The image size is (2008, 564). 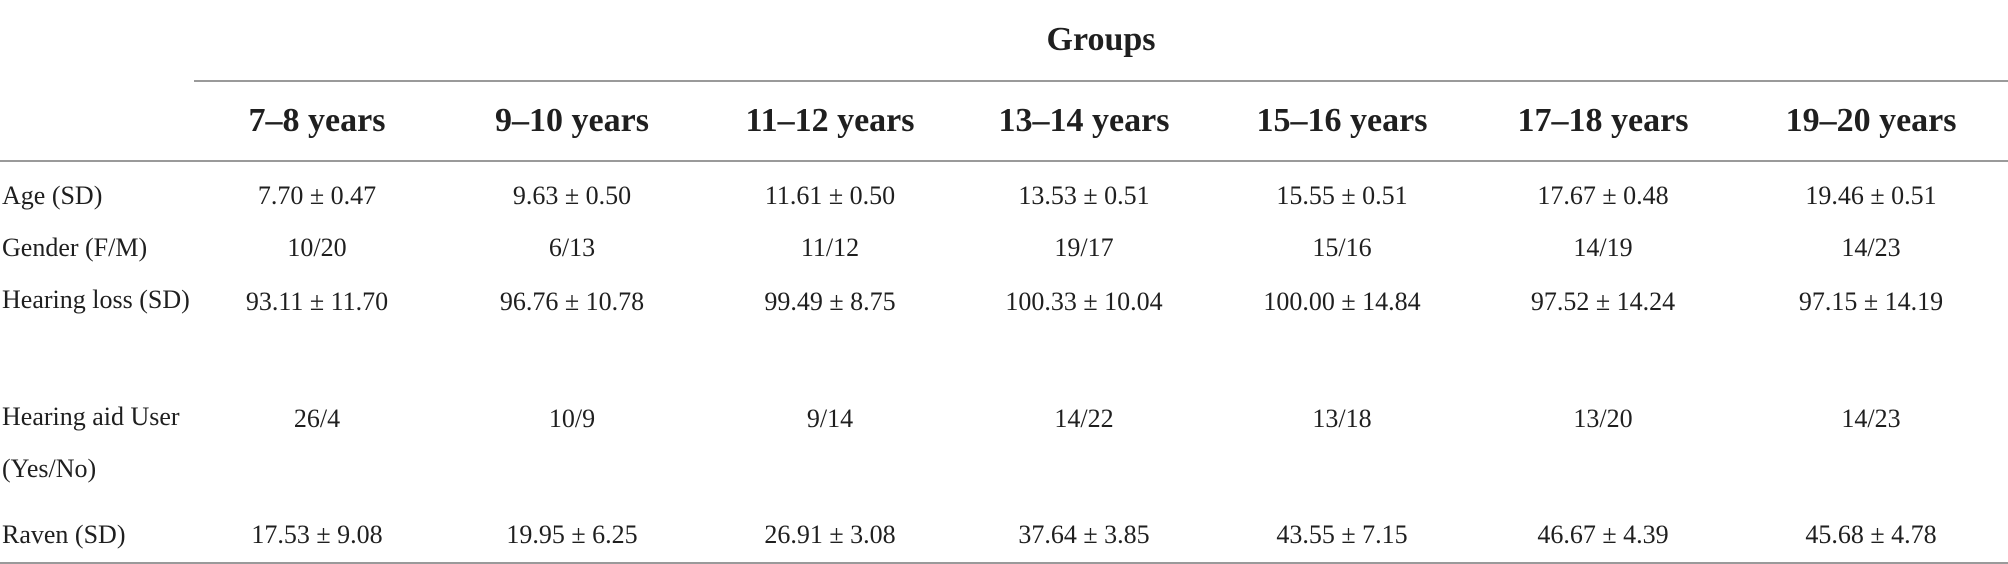 What do you see at coordinates (572, 195) in the screenshot?
I see `table-cell: 9.63 ± 0.50` at bounding box center [572, 195].